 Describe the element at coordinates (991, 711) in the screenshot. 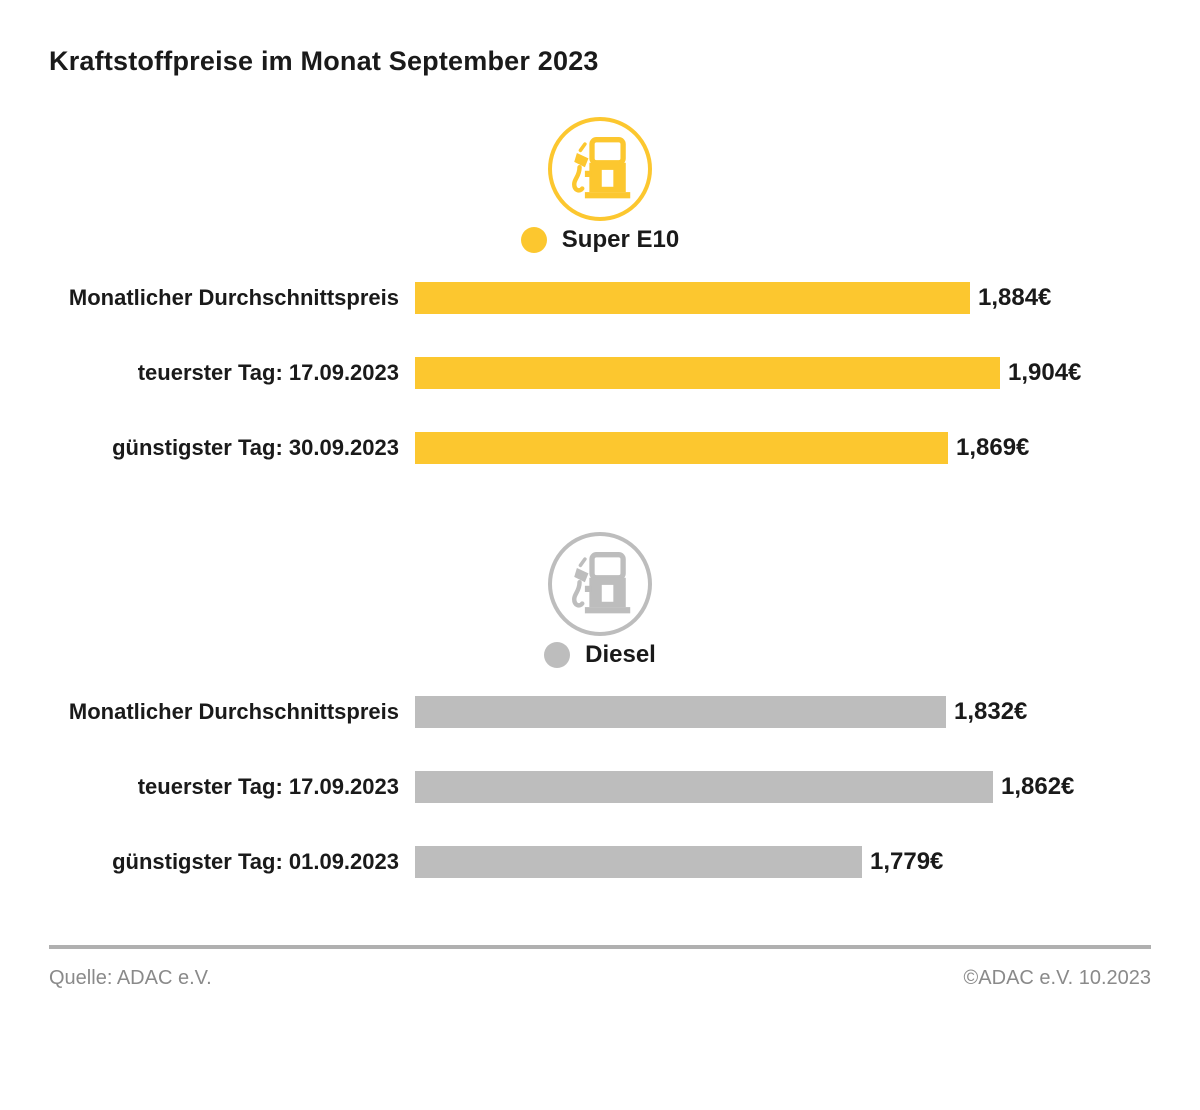

I see `bar-value-label: 1,832€` at that location.